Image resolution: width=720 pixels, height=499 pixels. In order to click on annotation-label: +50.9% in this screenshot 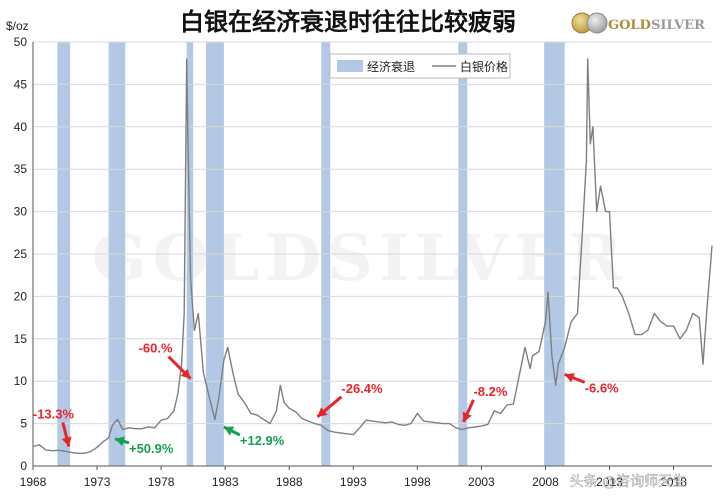, I will do `click(151, 448)`.